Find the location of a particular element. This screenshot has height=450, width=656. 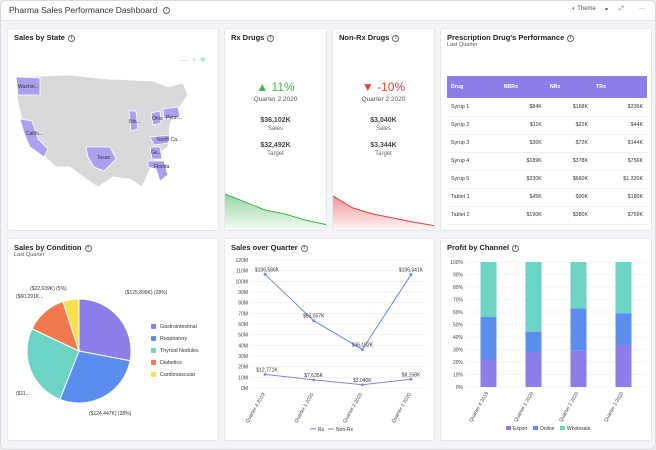

legend-item: Respiratory is located at coordinates (169, 339).